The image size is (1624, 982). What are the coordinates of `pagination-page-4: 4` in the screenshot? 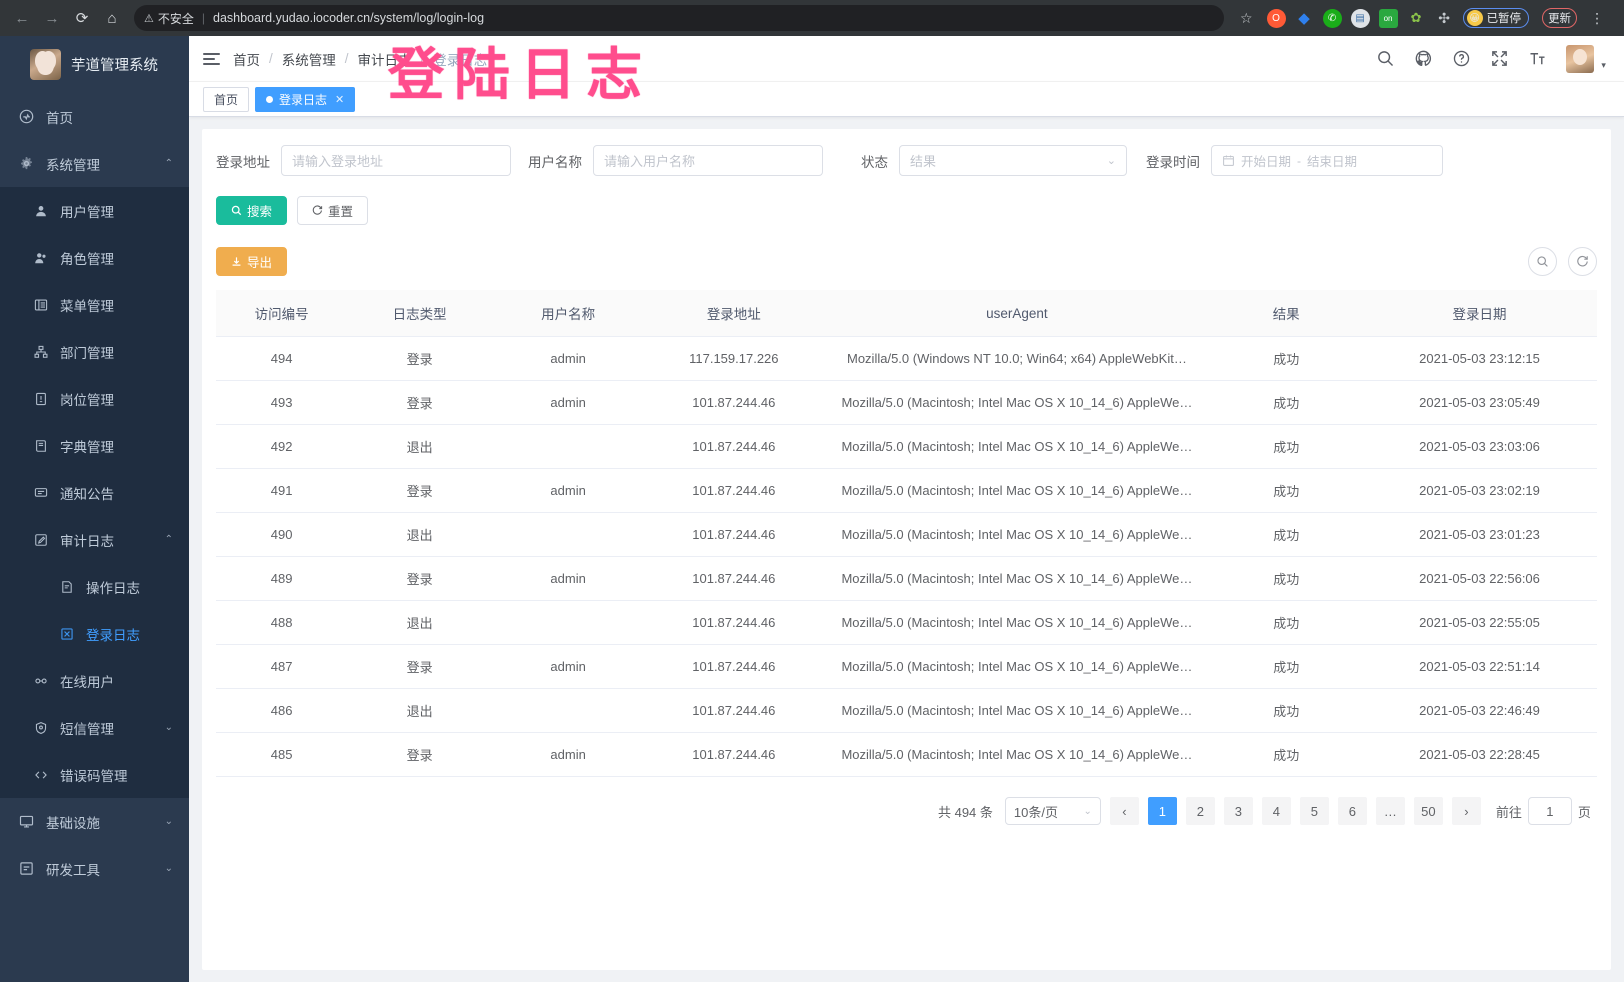 It's located at (1276, 811).